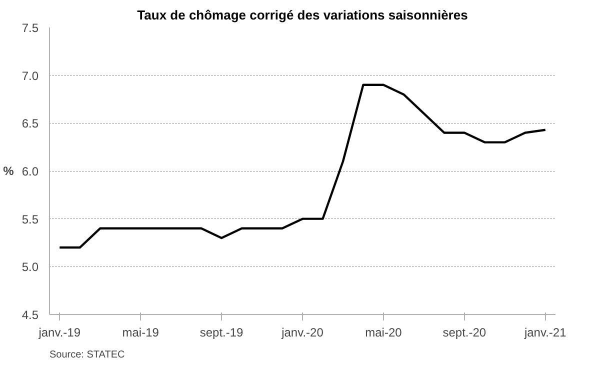 The image size is (600, 365). What do you see at coordinates (30, 75) in the screenshot?
I see `y-tick-label: 7.0` at bounding box center [30, 75].